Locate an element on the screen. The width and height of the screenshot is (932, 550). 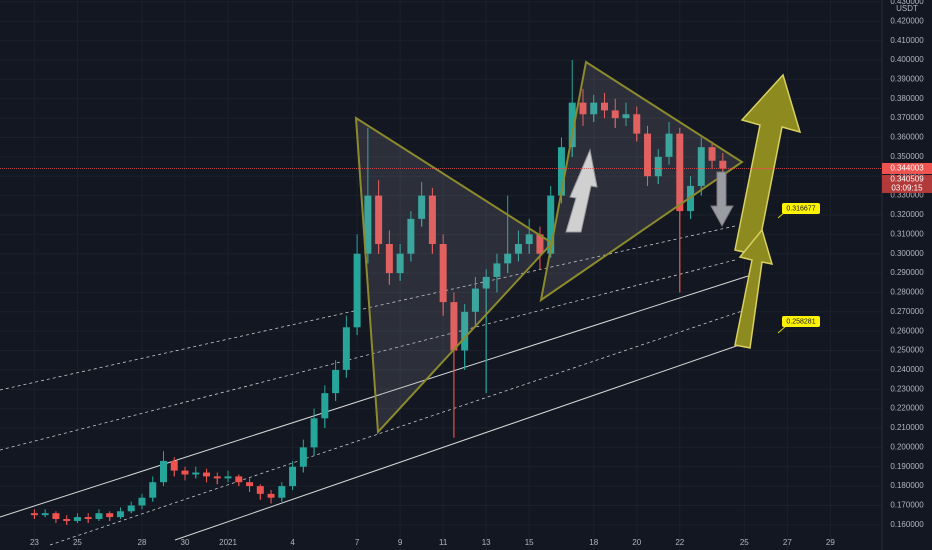
y-tick-label: 0.200000 is located at coordinates (907, 446).